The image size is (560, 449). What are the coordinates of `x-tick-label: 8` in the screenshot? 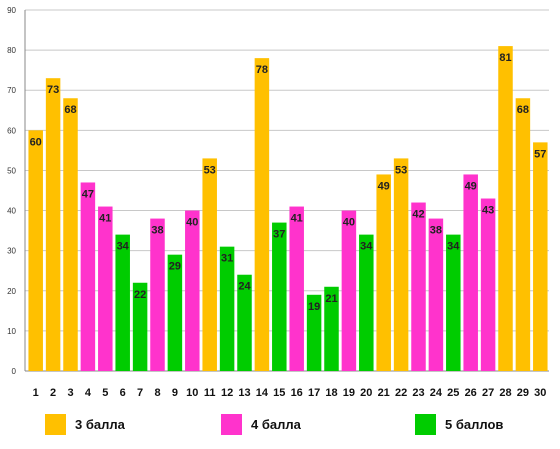 It's located at (157, 393).